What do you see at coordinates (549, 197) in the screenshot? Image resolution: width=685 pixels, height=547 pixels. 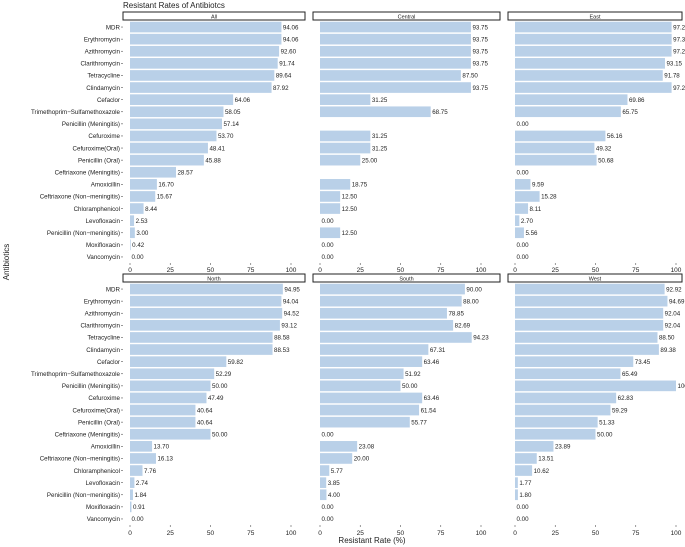 I see `data-label: 15.28` at bounding box center [549, 197].